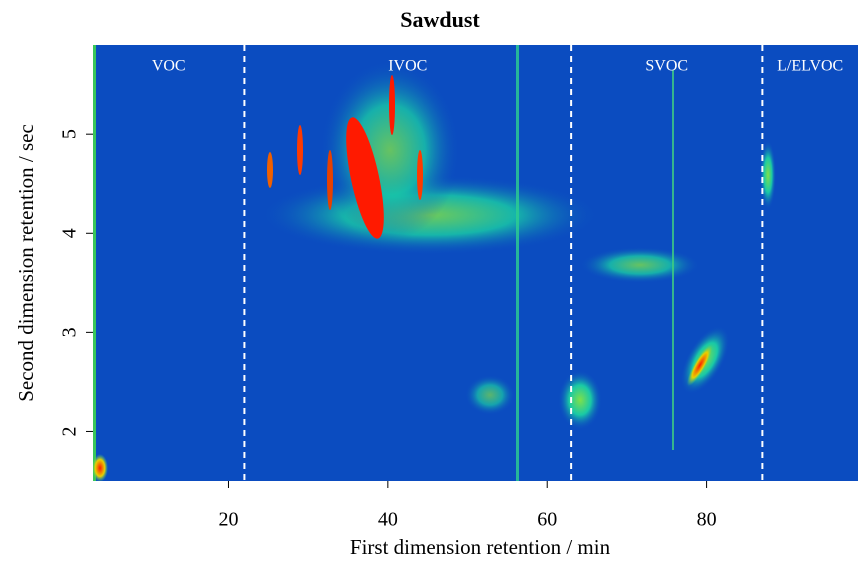 The width and height of the screenshot is (860, 563). What do you see at coordinates (70, 134) in the screenshot?
I see `y-tick-label: 5` at bounding box center [70, 134].